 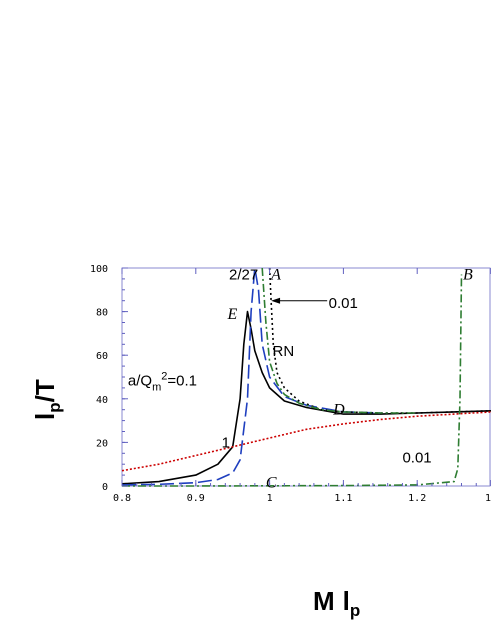 What do you see at coordinates (102, 313) in the screenshot?
I see `y-tick-label: 80` at bounding box center [102, 313].